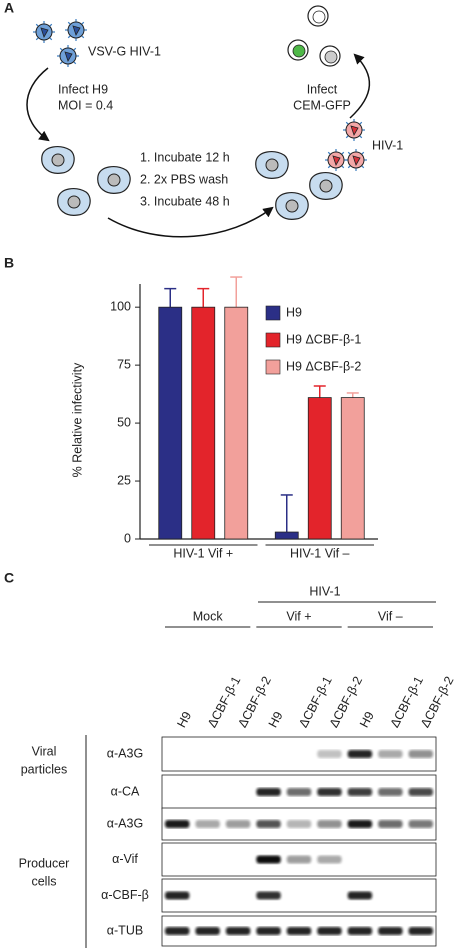  I want to click on legend-label: H9 ΔCBF-β-1, so click(323, 339).